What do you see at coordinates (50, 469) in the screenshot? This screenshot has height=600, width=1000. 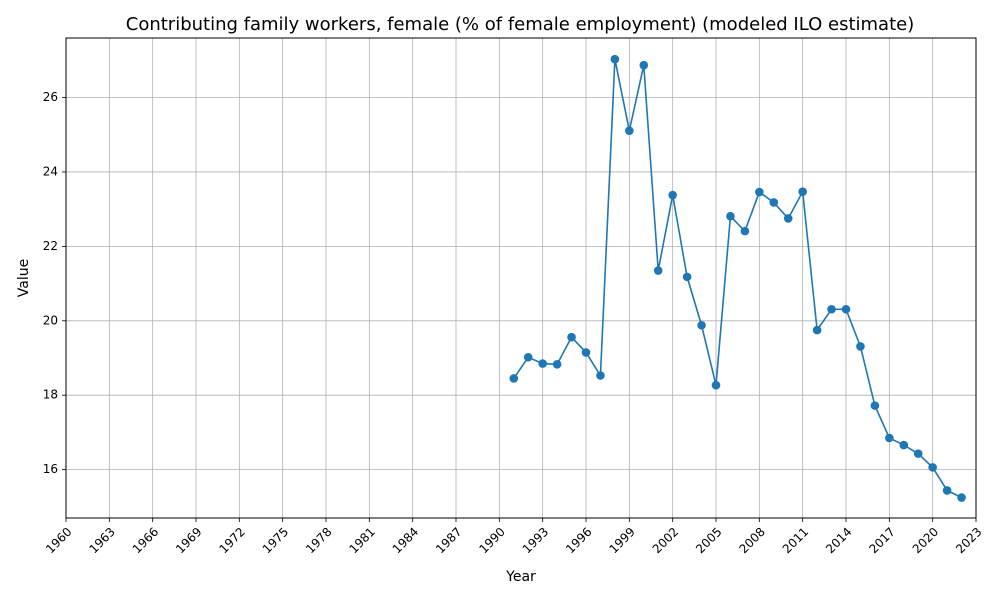 I see `y-tick-label: 16` at bounding box center [50, 469].